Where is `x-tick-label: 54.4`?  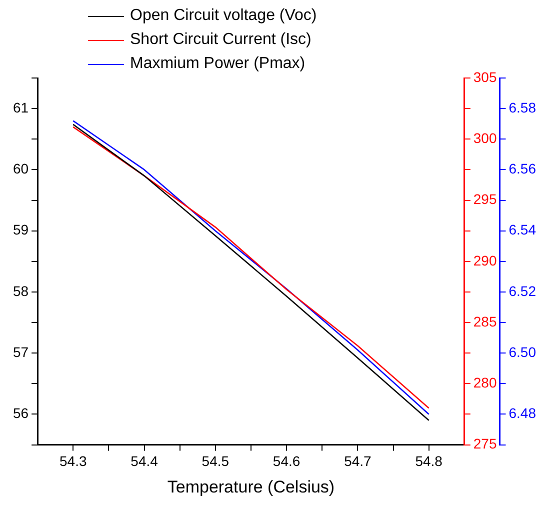 x-tick-label: 54.4 is located at coordinates (144, 461).